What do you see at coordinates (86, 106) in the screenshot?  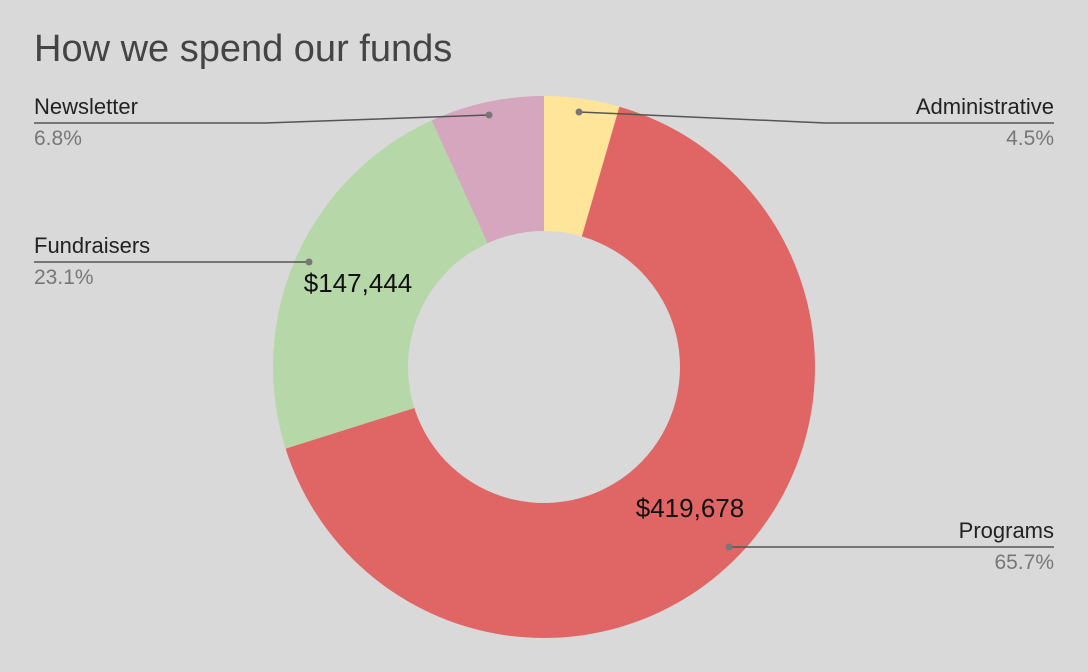 I see `label-name-newsletter: Newsletter` at bounding box center [86, 106].